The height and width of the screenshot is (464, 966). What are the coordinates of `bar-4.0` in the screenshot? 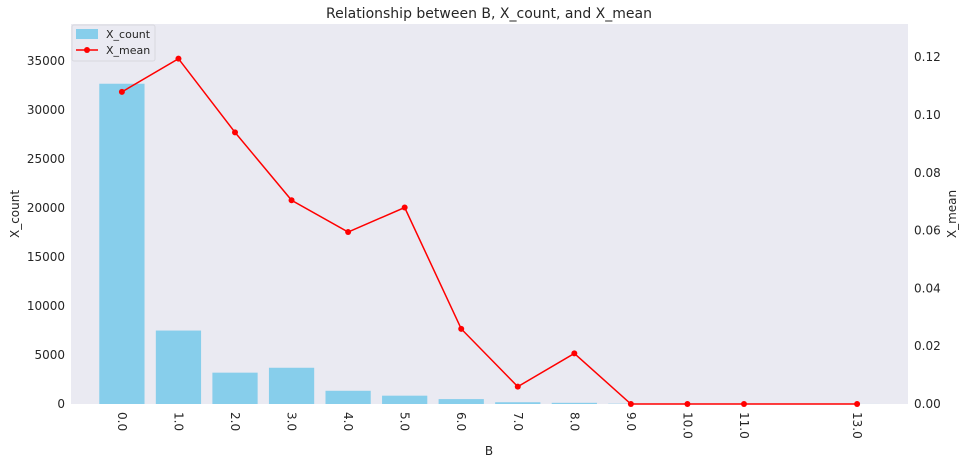 It's located at (348, 397).